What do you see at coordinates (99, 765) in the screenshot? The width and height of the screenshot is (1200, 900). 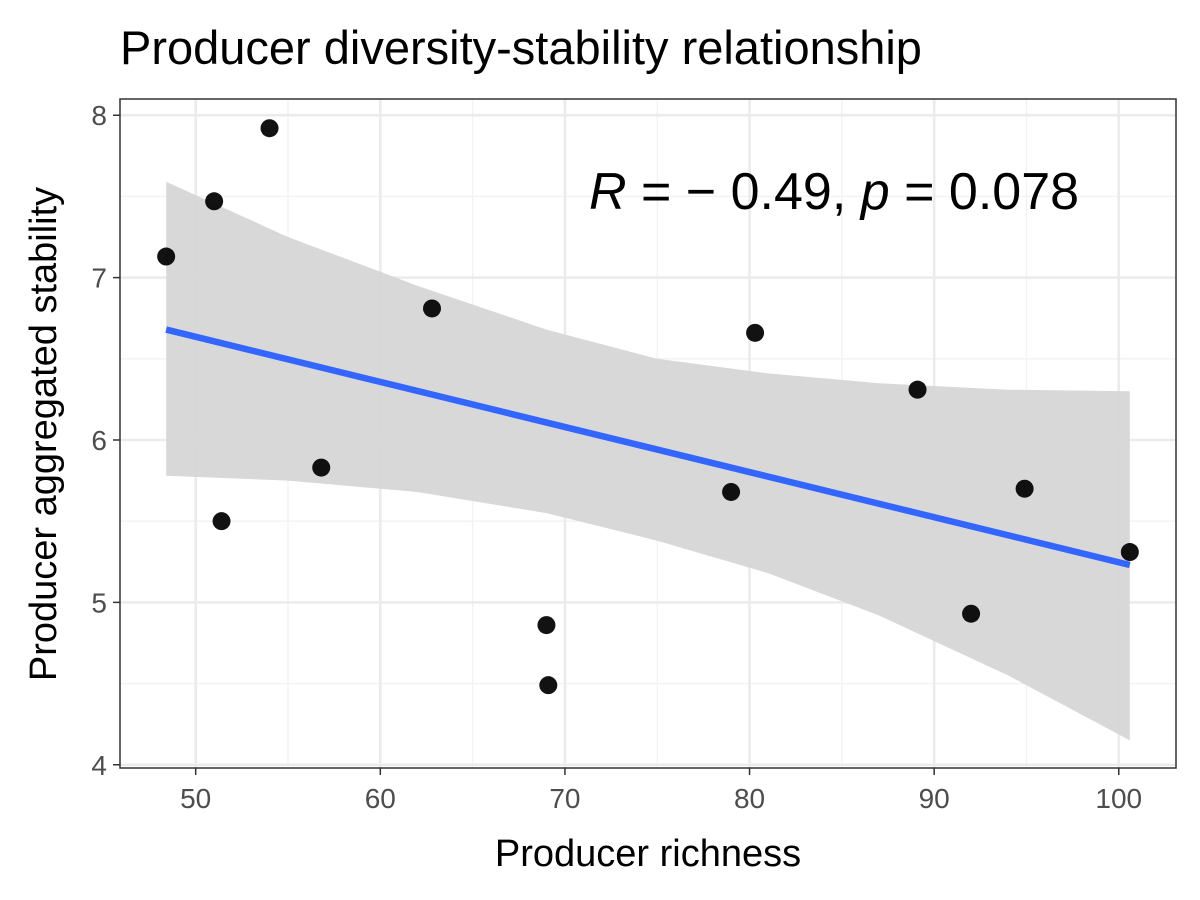 I see `y-tick-label: 4` at bounding box center [99, 765].